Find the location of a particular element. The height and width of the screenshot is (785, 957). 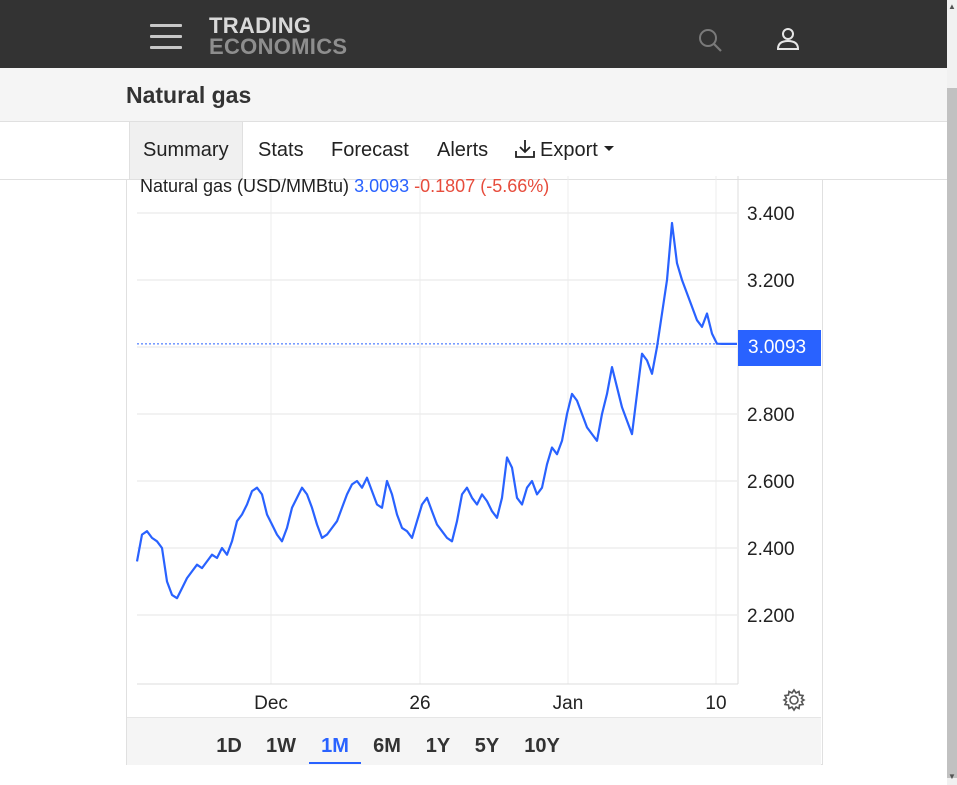

gear-icon is located at coordinates (794, 700).